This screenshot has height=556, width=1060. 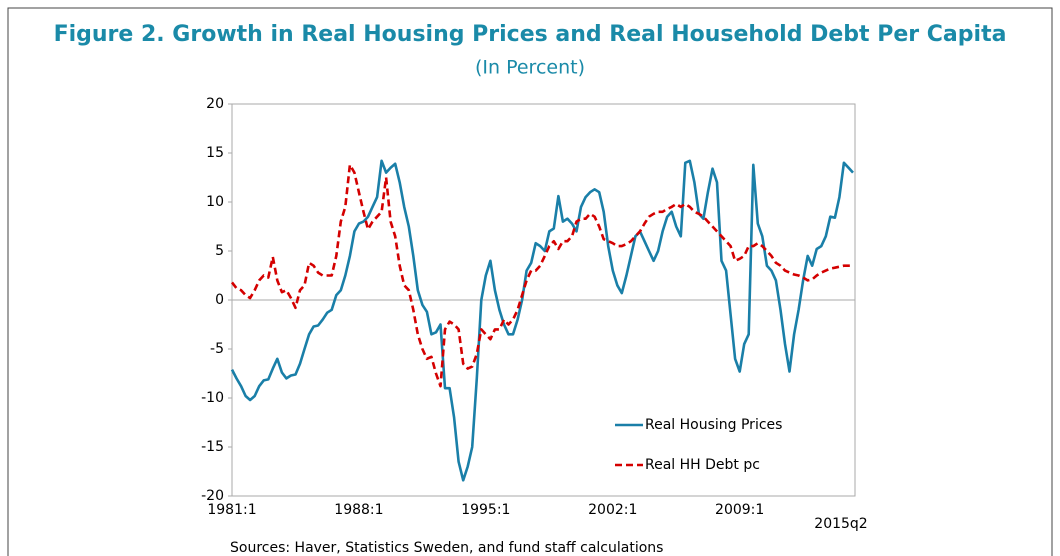 What do you see at coordinates (215, 202) in the screenshot?
I see `y-tick-label: 10` at bounding box center [215, 202].